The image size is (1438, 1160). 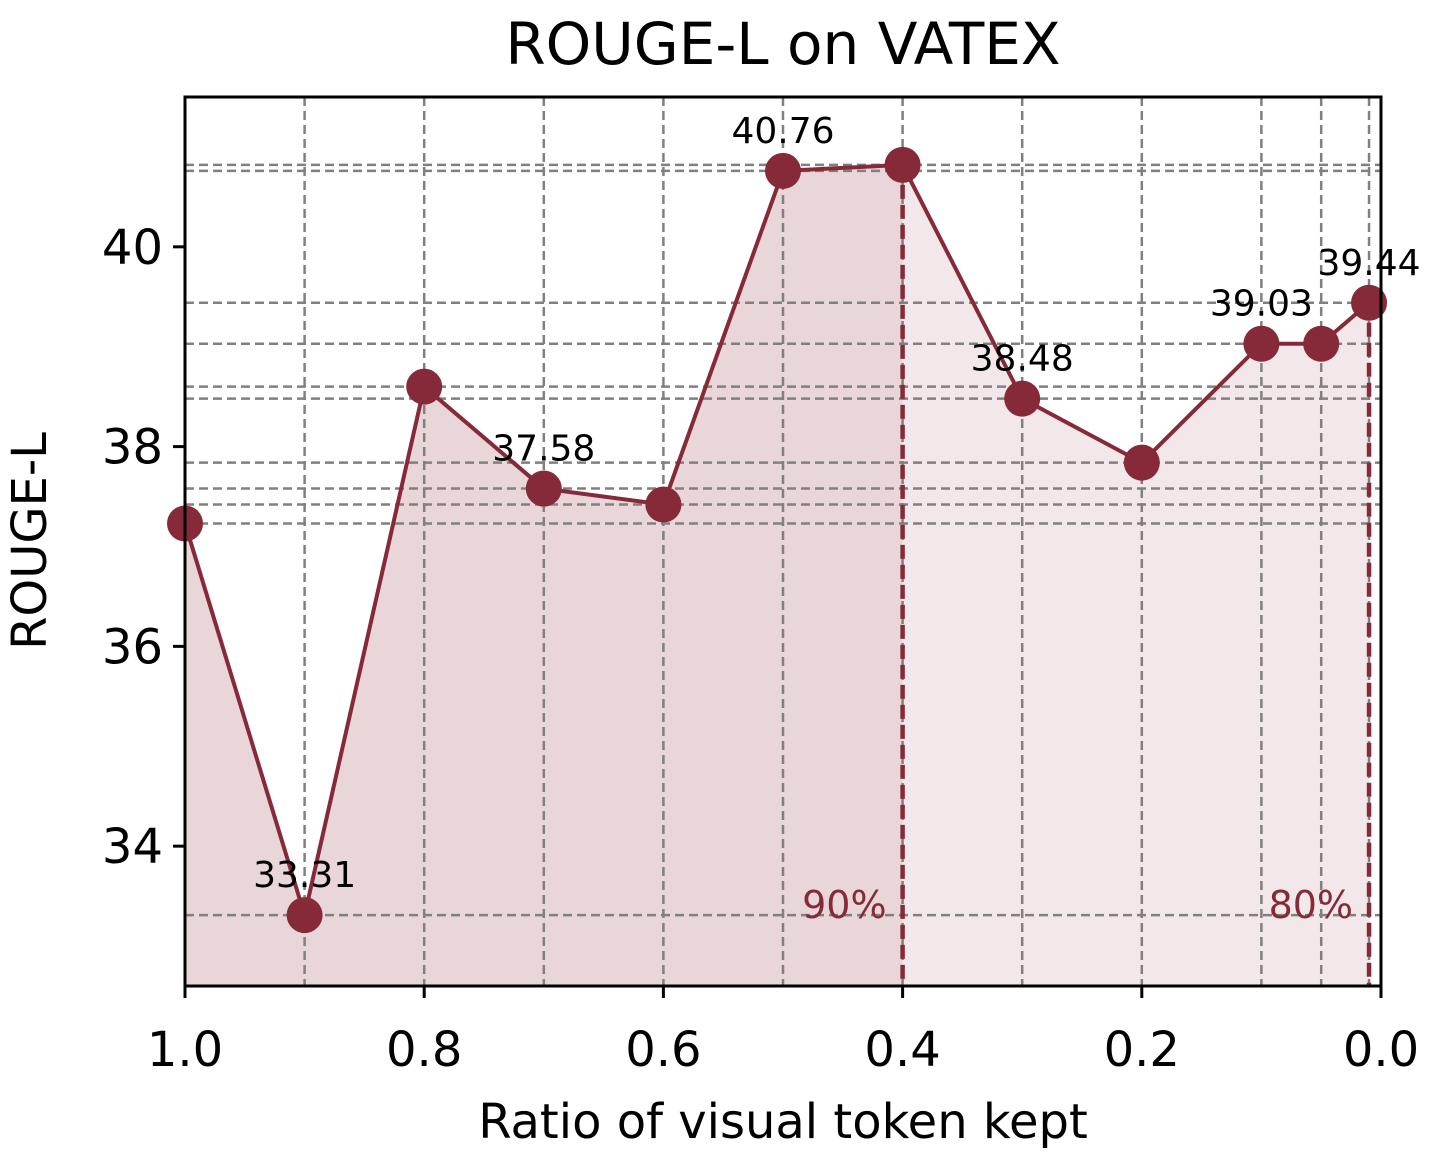 What do you see at coordinates (1142, 1050) in the screenshot?
I see `x-tick-label-4: 0.2` at bounding box center [1142, 1050].